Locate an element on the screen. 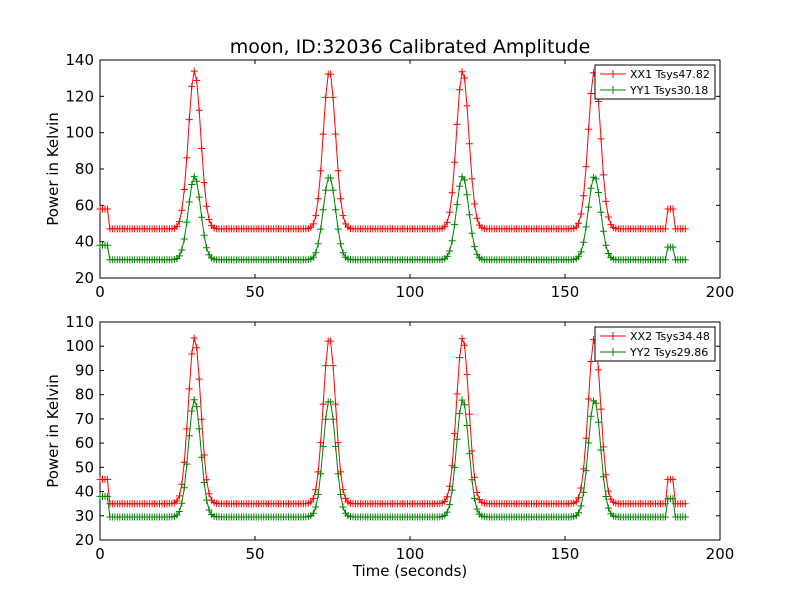 The image size is (800, 600). legend-marker-yy2 is located at coordinates (613, 352).